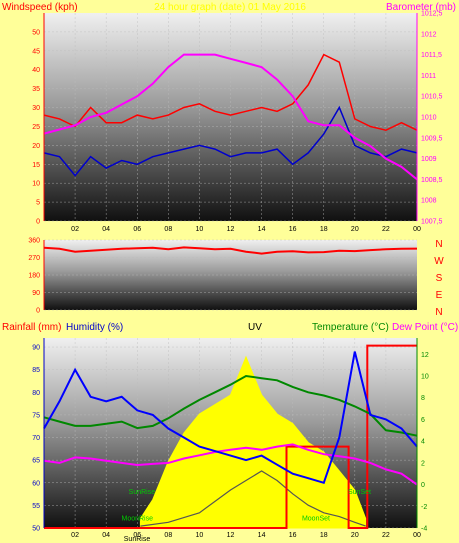  What do you see at coordinates (38, 222) in the screenshot?
I see `wind-y-tick-label: 0` at bounding box center [38, 222].